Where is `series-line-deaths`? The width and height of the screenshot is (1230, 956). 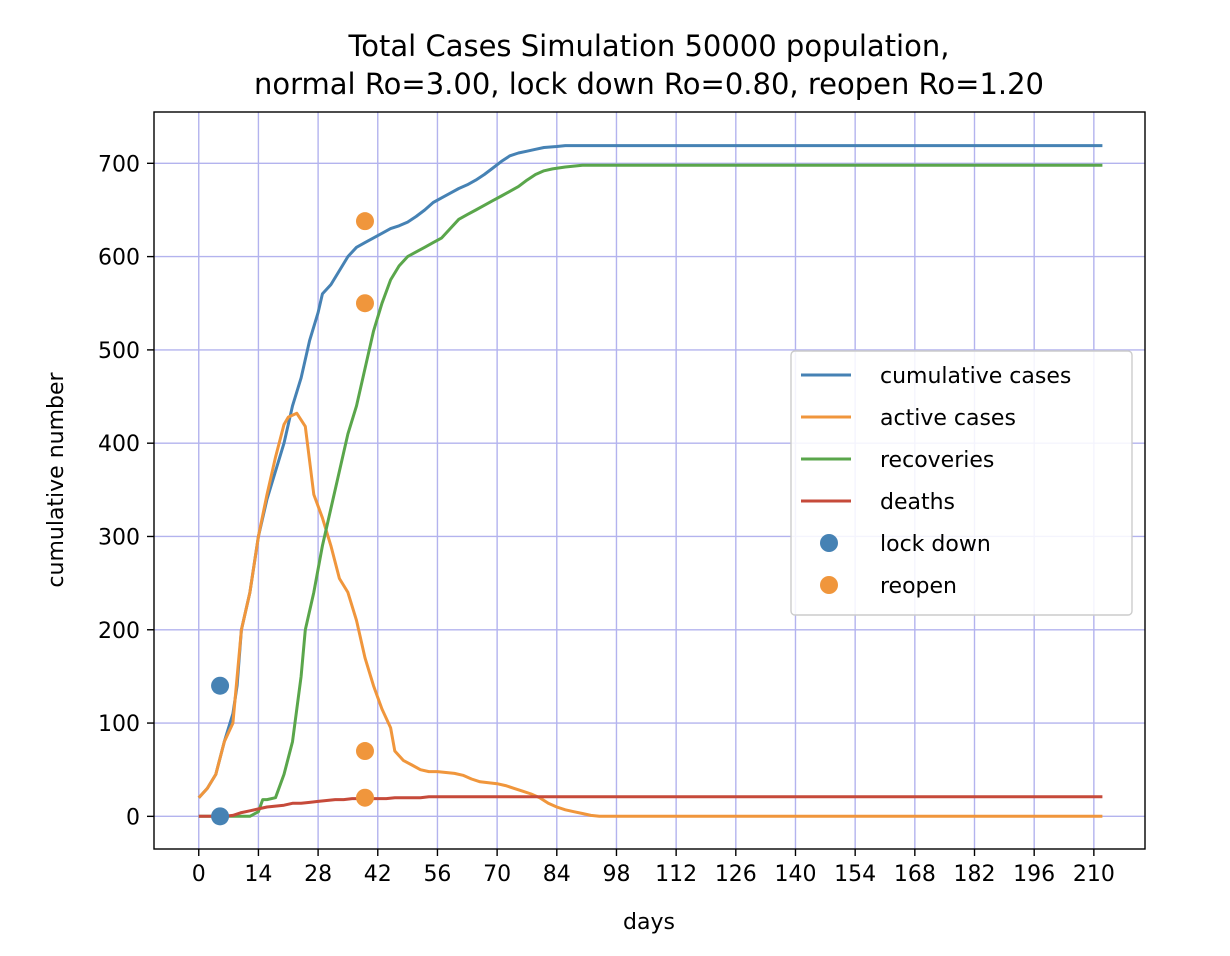 series-line-deaths is located at coordinates (650, 806).